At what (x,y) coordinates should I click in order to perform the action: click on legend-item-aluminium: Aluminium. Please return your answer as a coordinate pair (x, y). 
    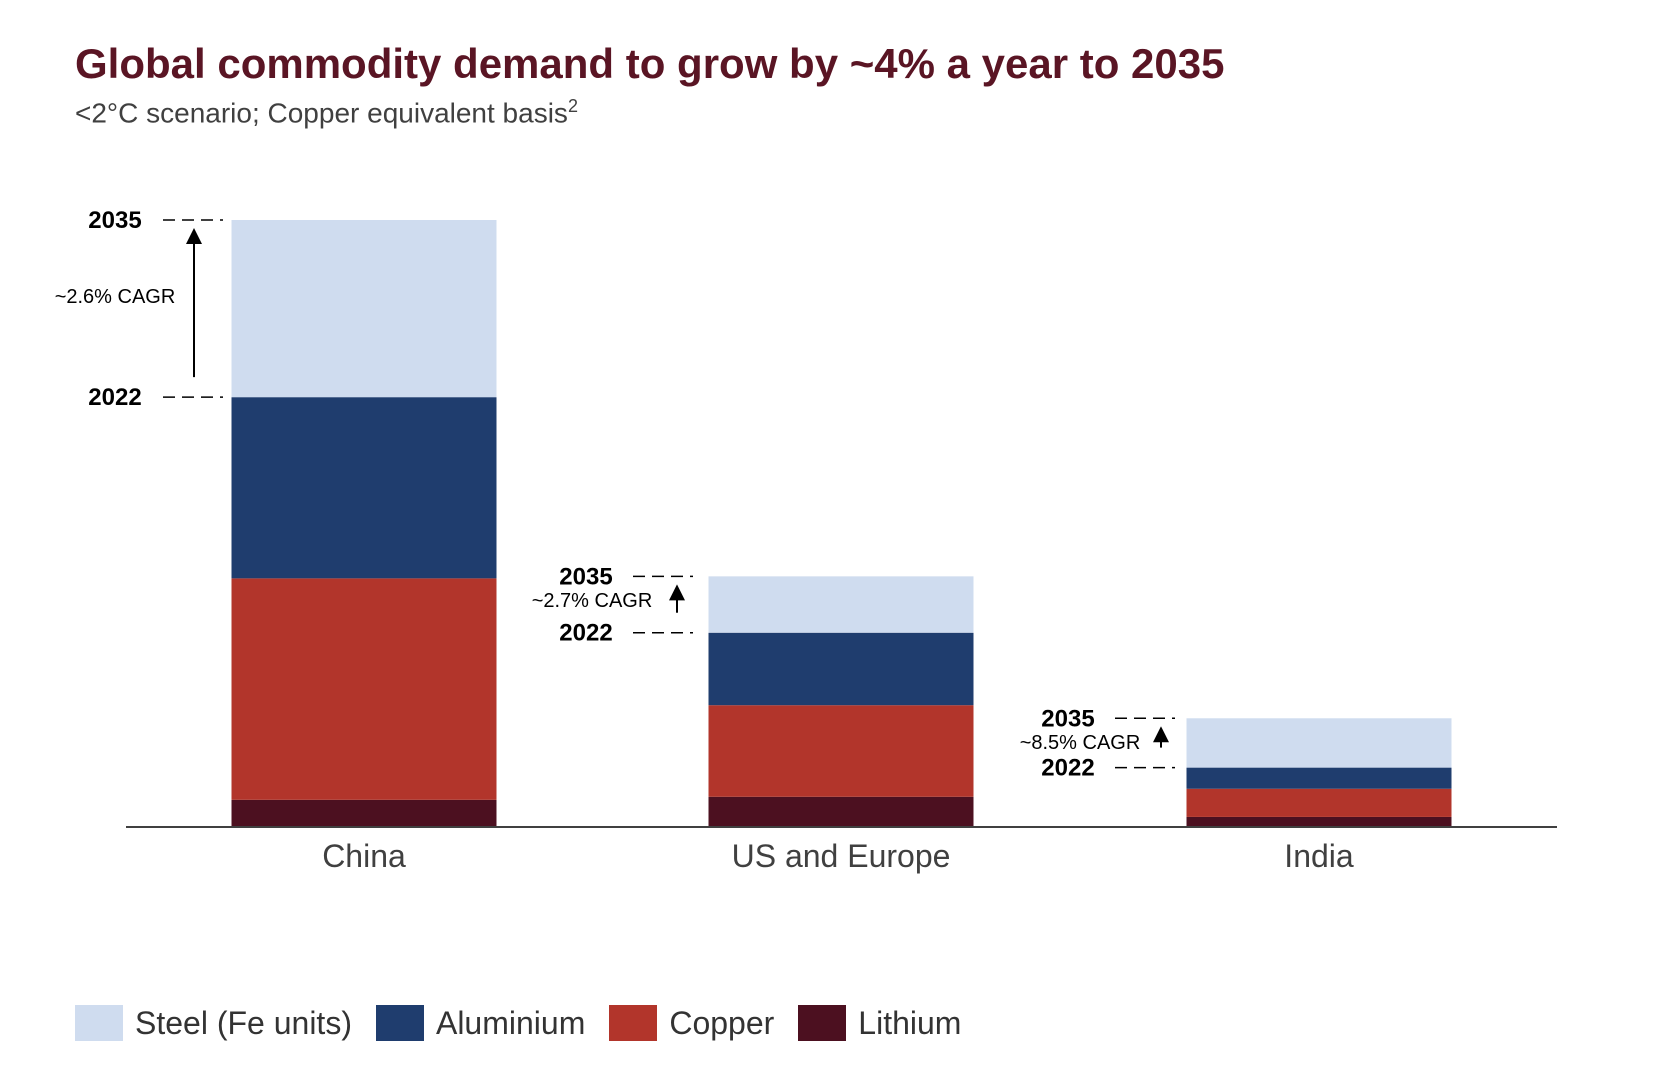
    Looking at the image, I should click on (480, 1023).